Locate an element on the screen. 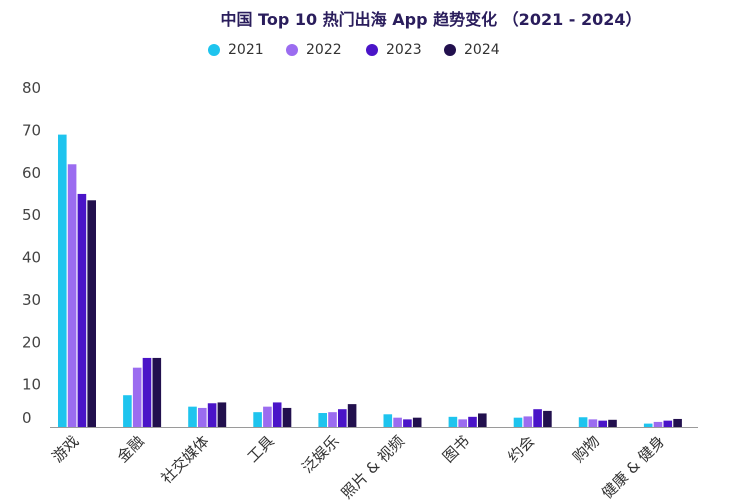  legend: 2021 2022 2023 2024 is located at coordinates (366, 53).